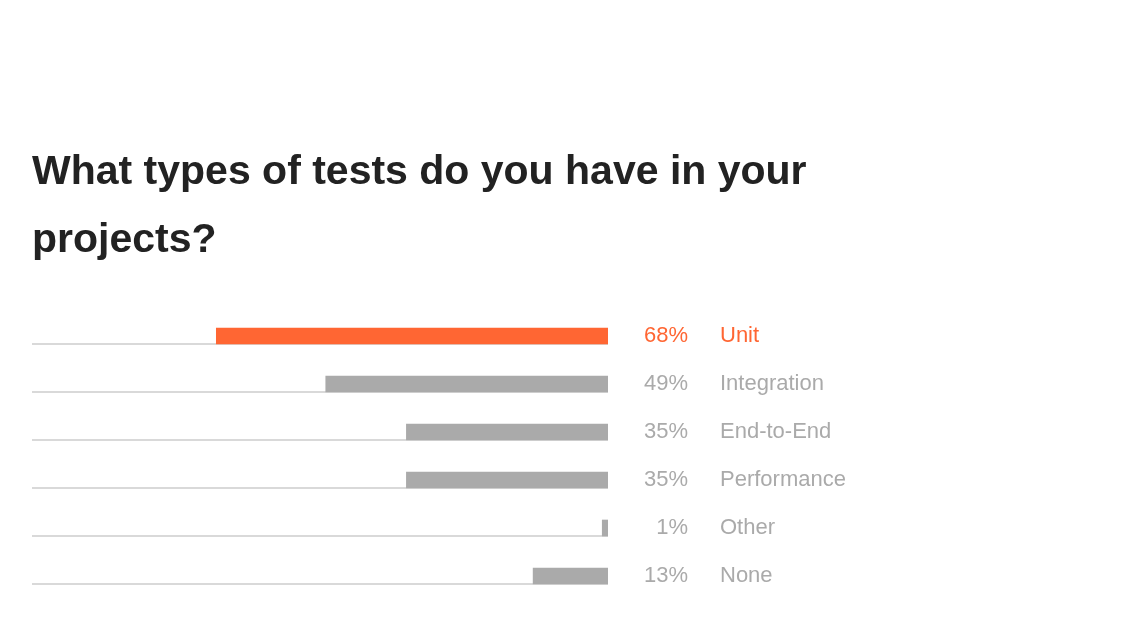  What do you see at coordinates (740, 335) in the screenshot?
I see `y-tick-label: Unit` at bounding box center [740, 335].